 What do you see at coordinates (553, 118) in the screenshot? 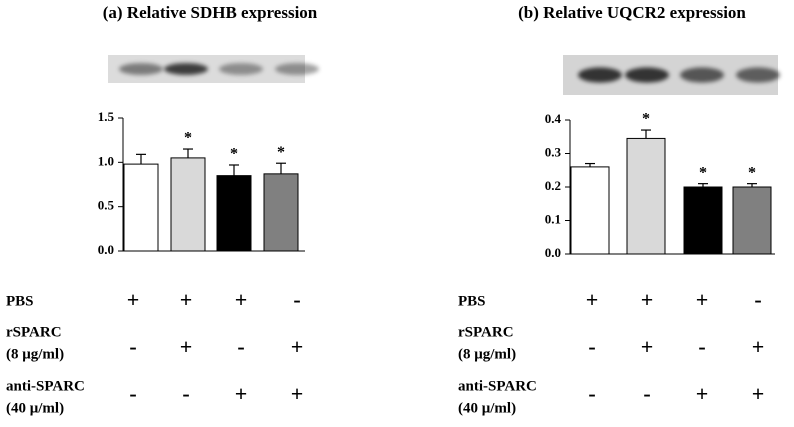
I see `y-tick-label: 0.4` at bounding box center [553, 118].